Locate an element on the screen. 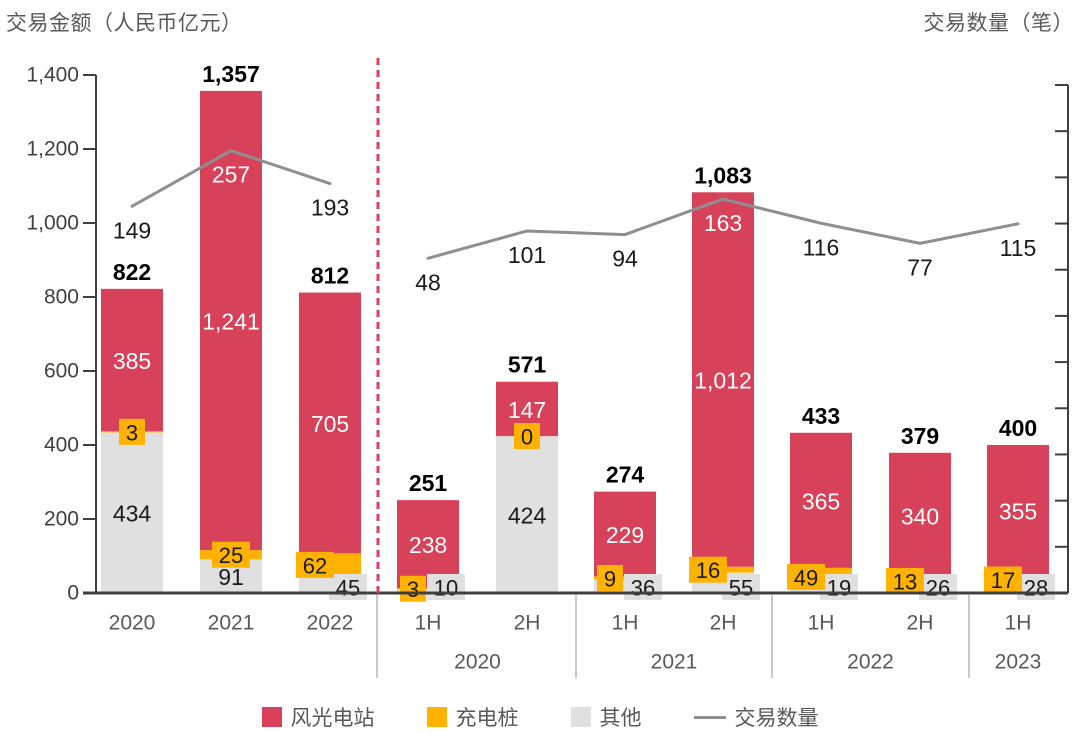 Image resolution: width=1080 pixels, height=734 pixels. segment-label-charging: 25 is located at coordinates (231, 555).